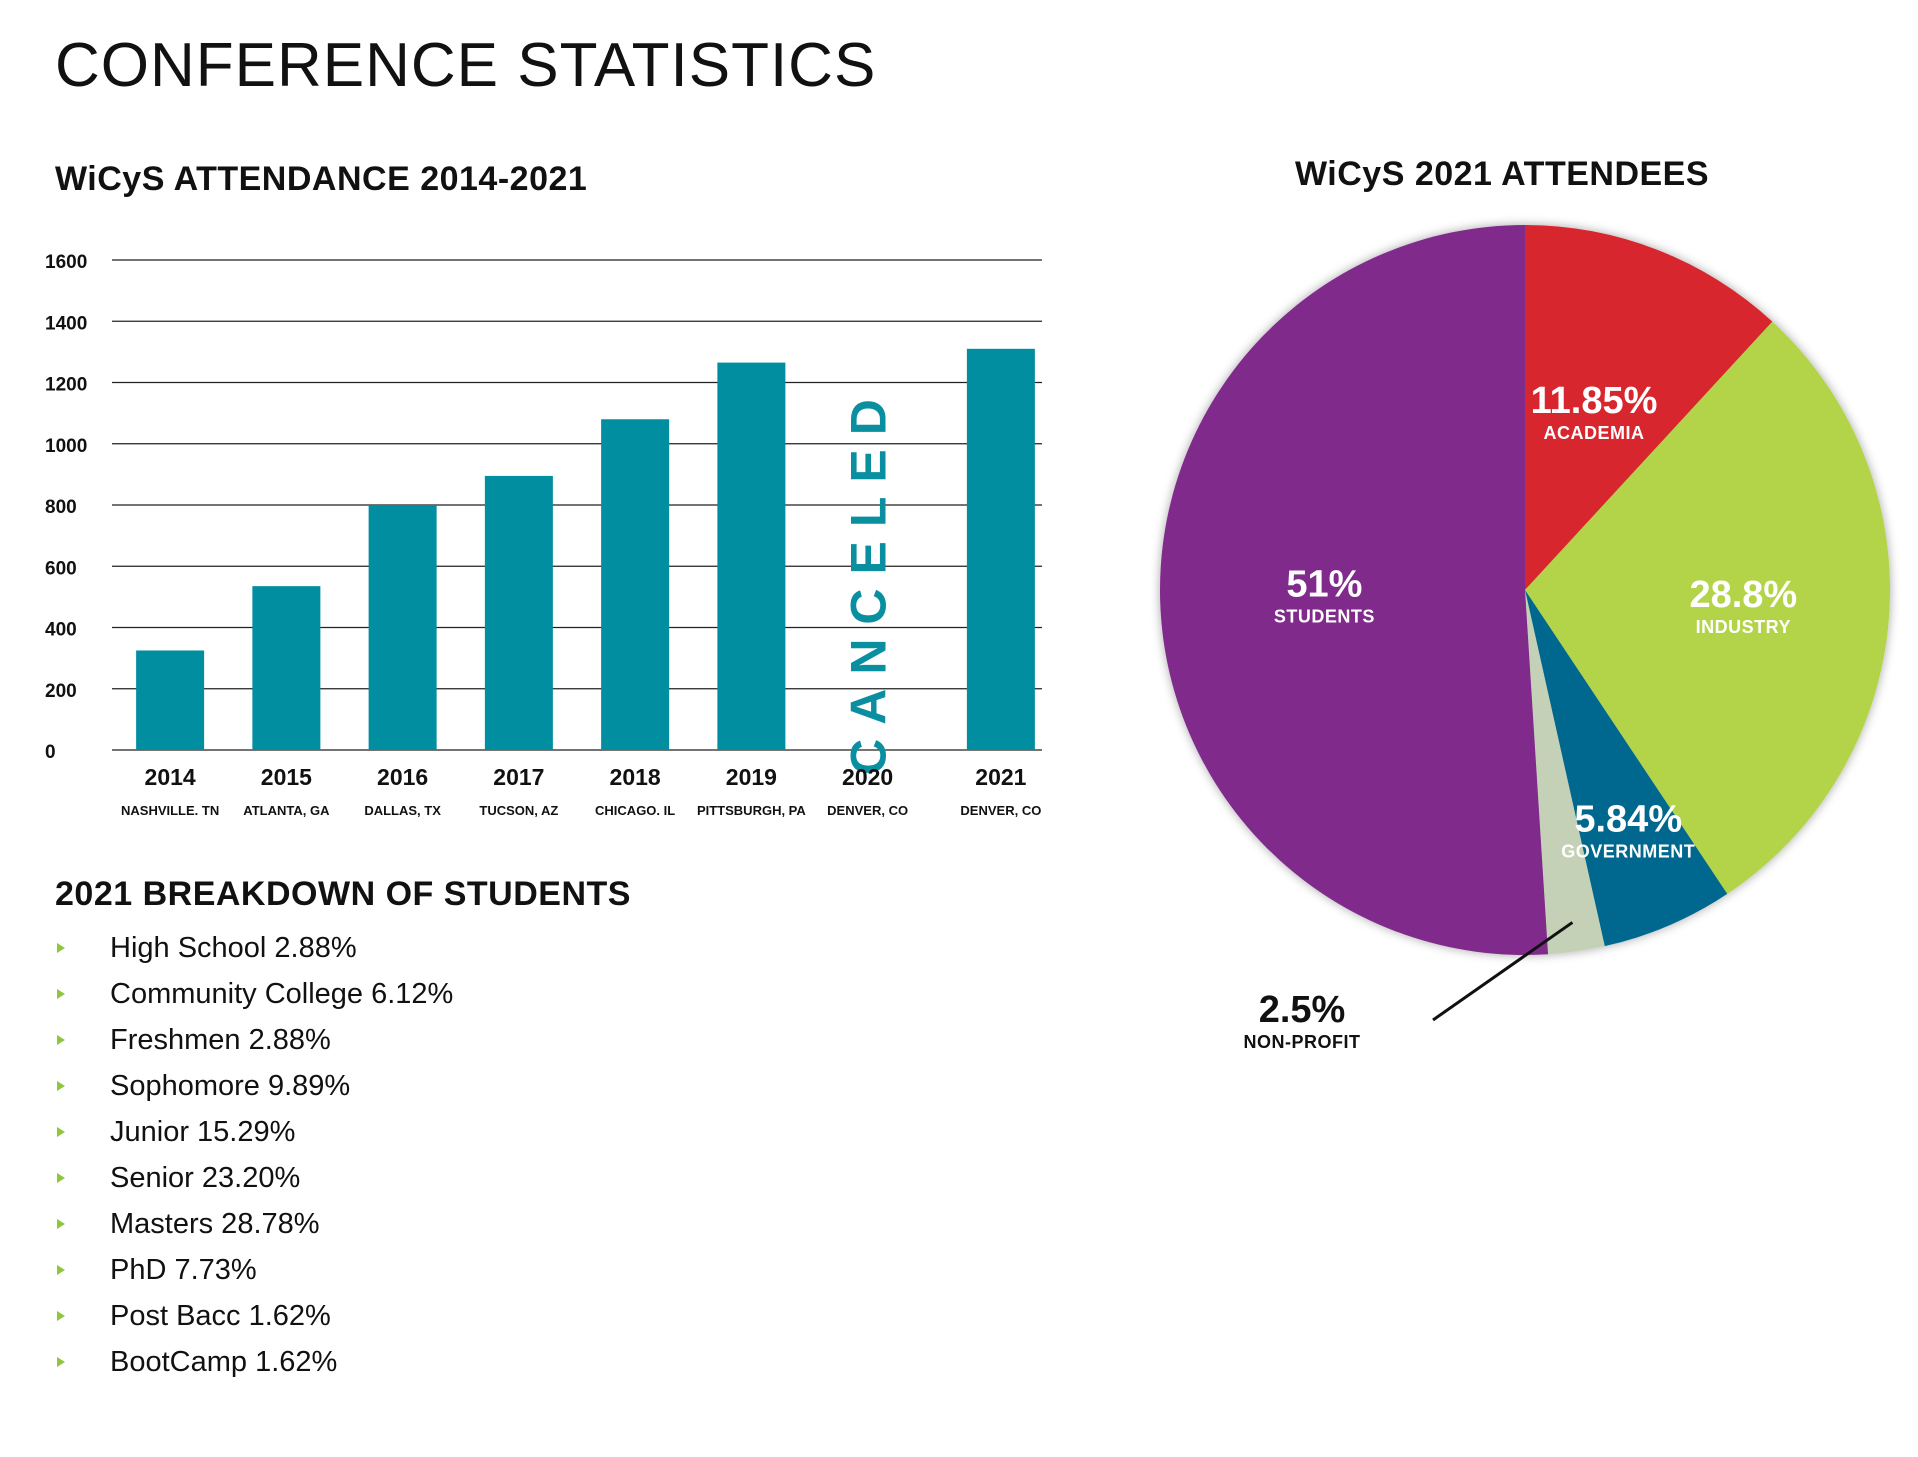  I want to click on x-tick-label: 2014, so click(170, 777).